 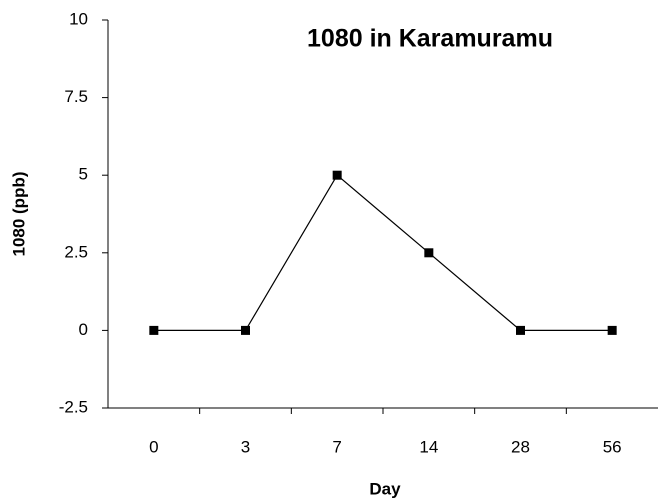 What do you see at coordinates (73, 406) in the screenshot?
I see `y-tick-label: -2.5` at bounding box center [73, 406].